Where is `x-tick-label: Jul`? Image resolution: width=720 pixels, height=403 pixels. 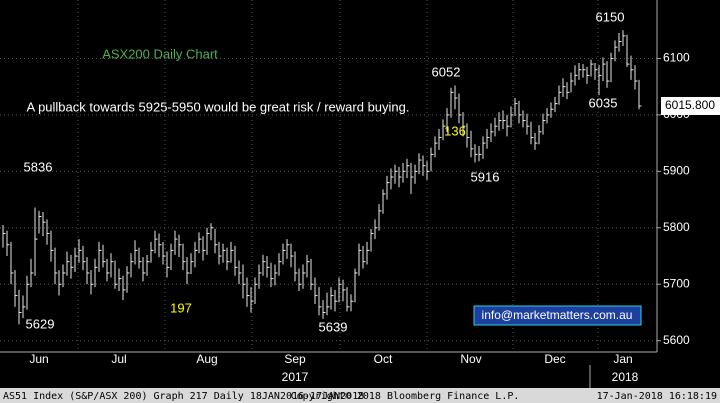 x-tick-label: Jul is located at coordinates (118, 359).